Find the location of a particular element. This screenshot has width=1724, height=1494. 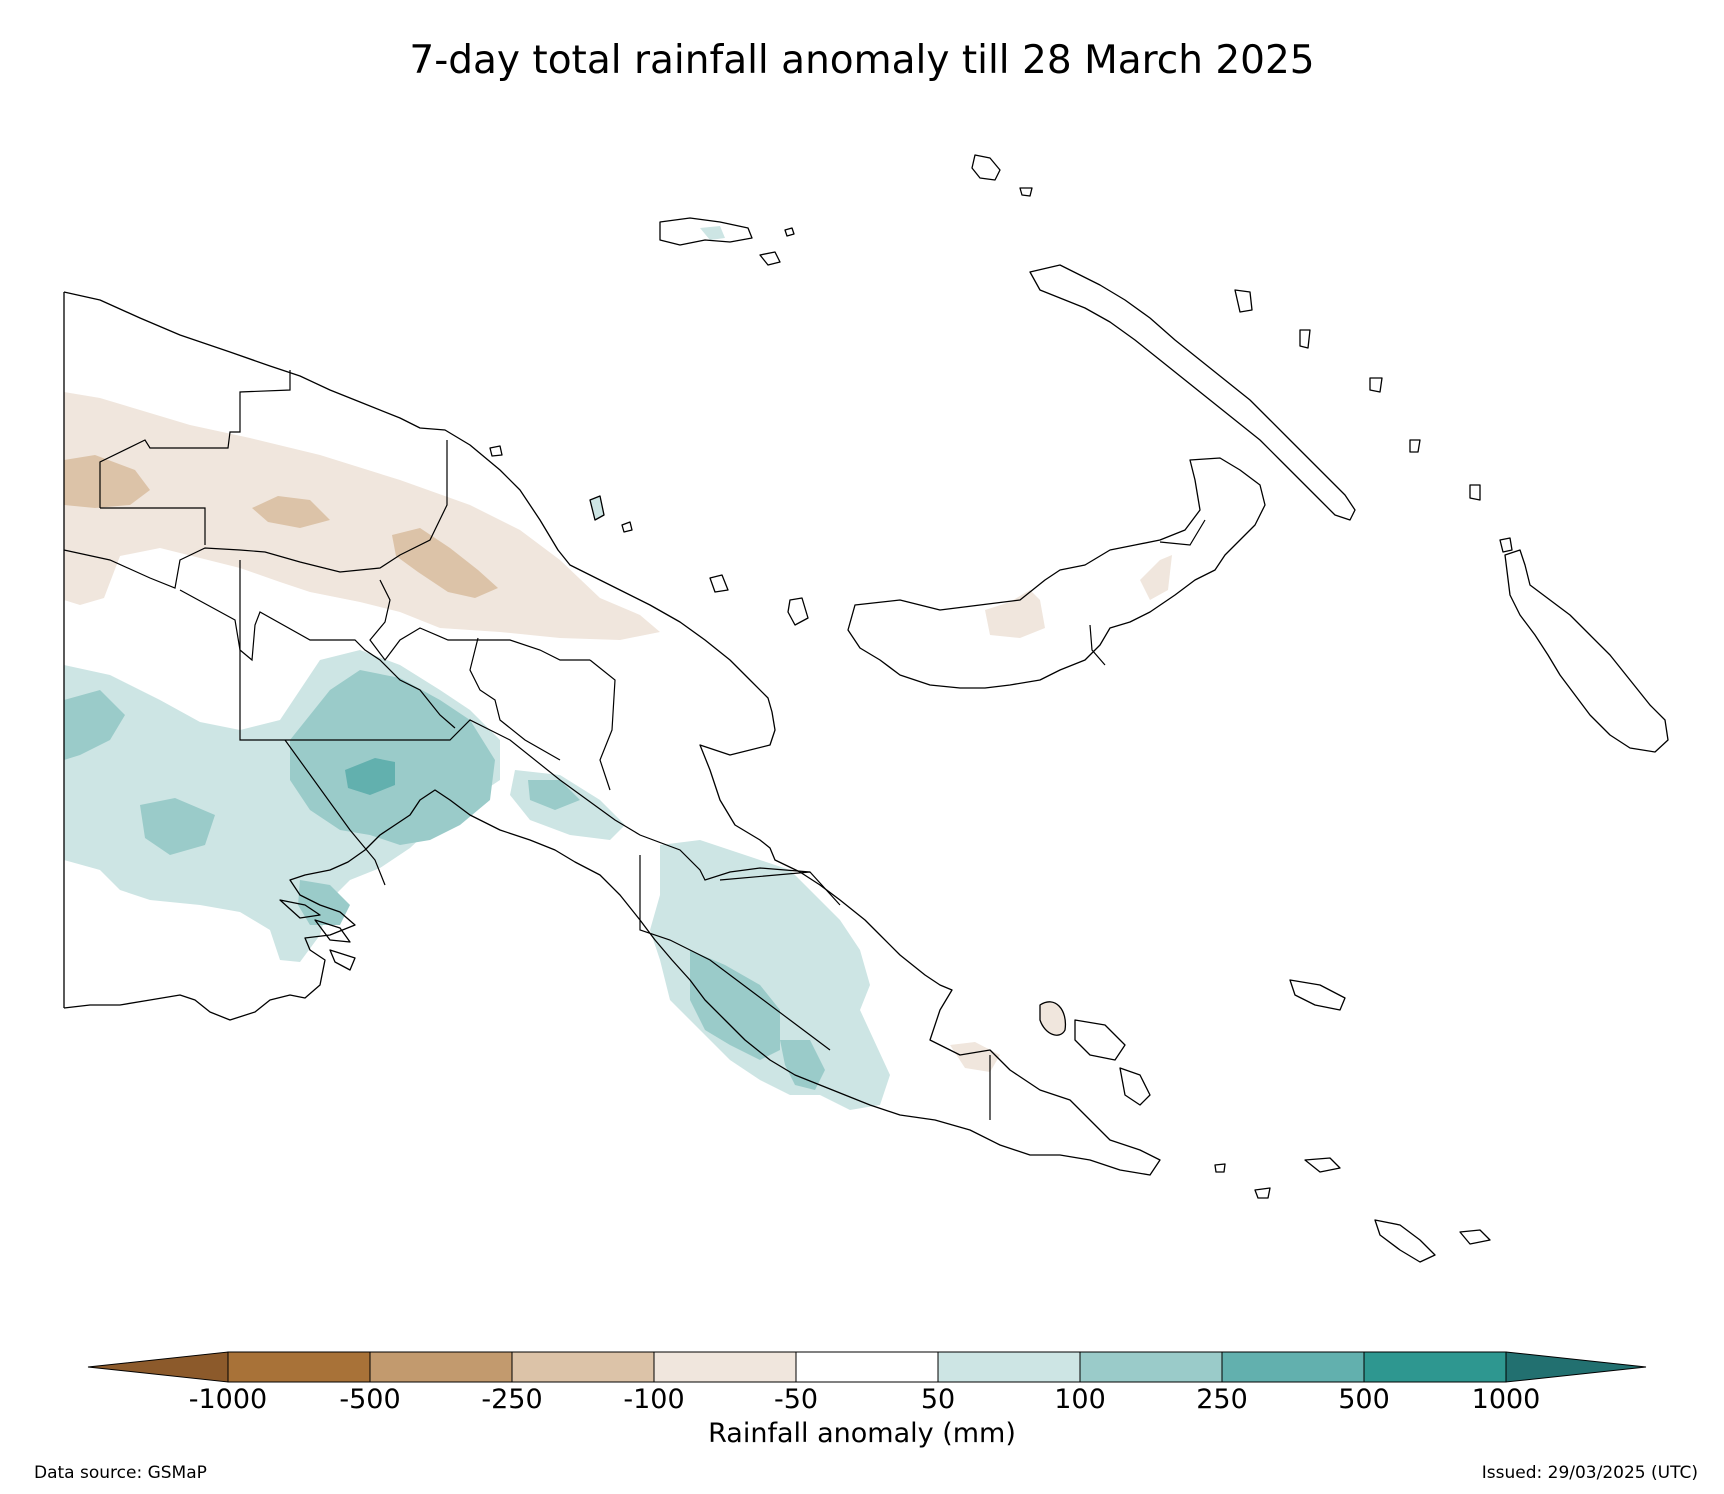

new-hanover is located at coordinates (986, 167).